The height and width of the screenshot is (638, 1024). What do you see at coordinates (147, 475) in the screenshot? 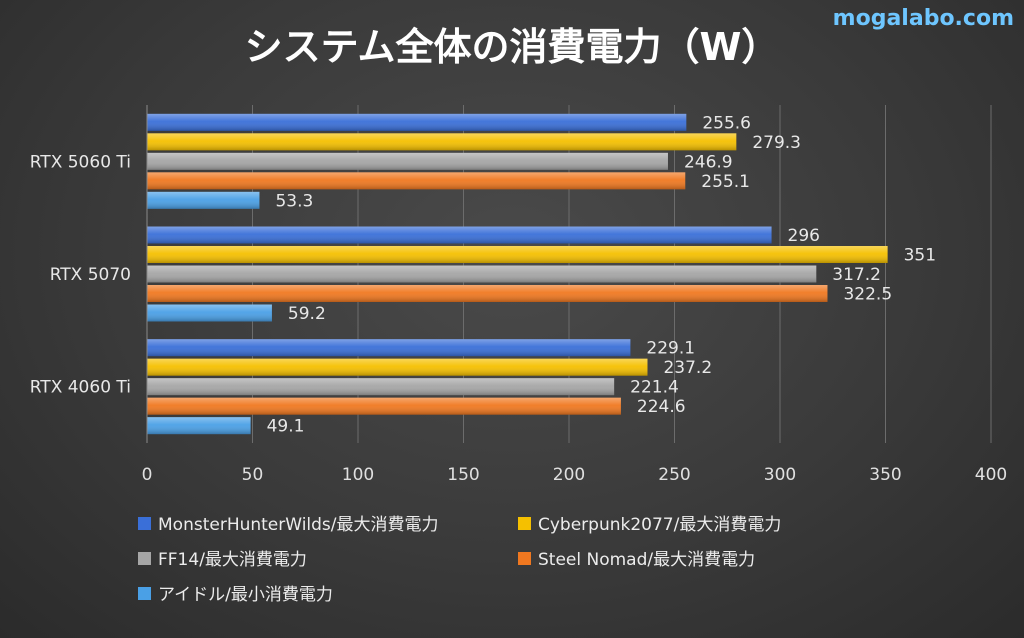
I see `x-tick-label: 0` at bounding box center [147, 475].